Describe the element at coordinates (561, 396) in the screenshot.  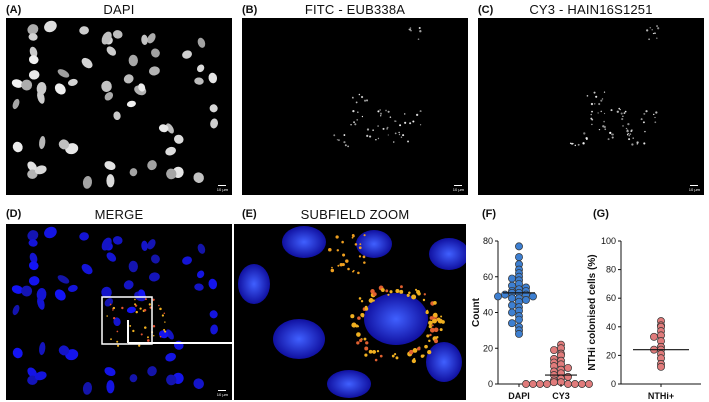
I see `x-tick-label: CY3` at that location.